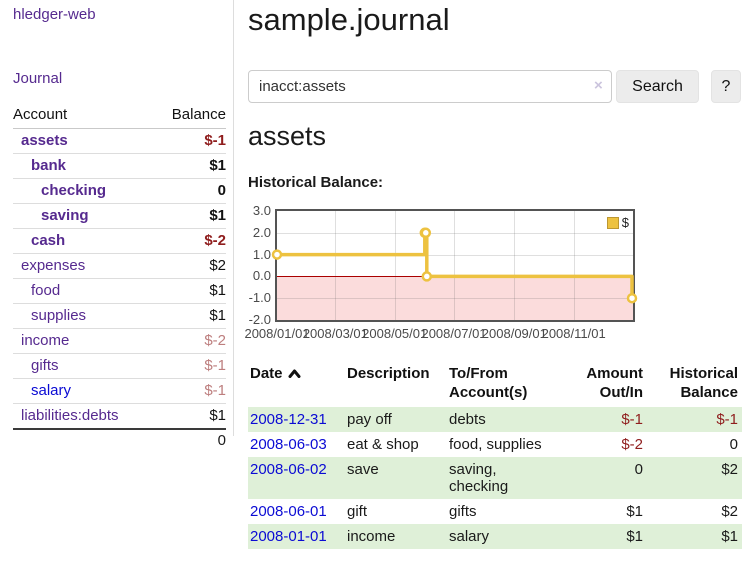 This screenshot has height=582, width=742. I want to click on account-link: food, so click(46, 290).